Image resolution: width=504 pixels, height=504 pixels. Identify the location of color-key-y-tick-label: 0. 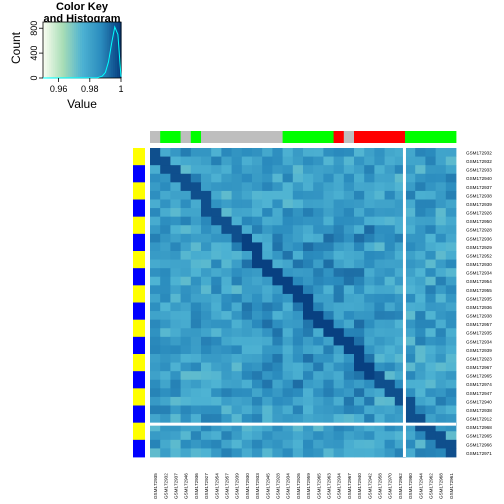
(34, 77).